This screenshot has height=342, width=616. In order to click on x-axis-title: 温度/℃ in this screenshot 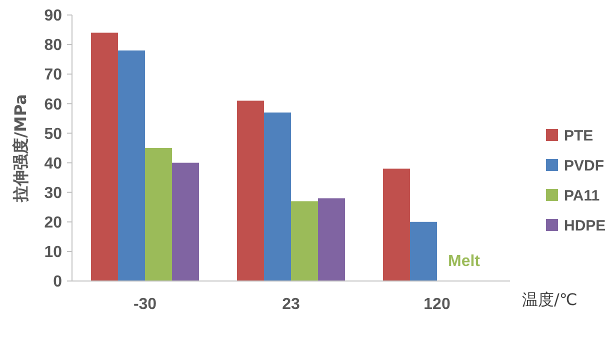, I will do `click(550, 299)`.